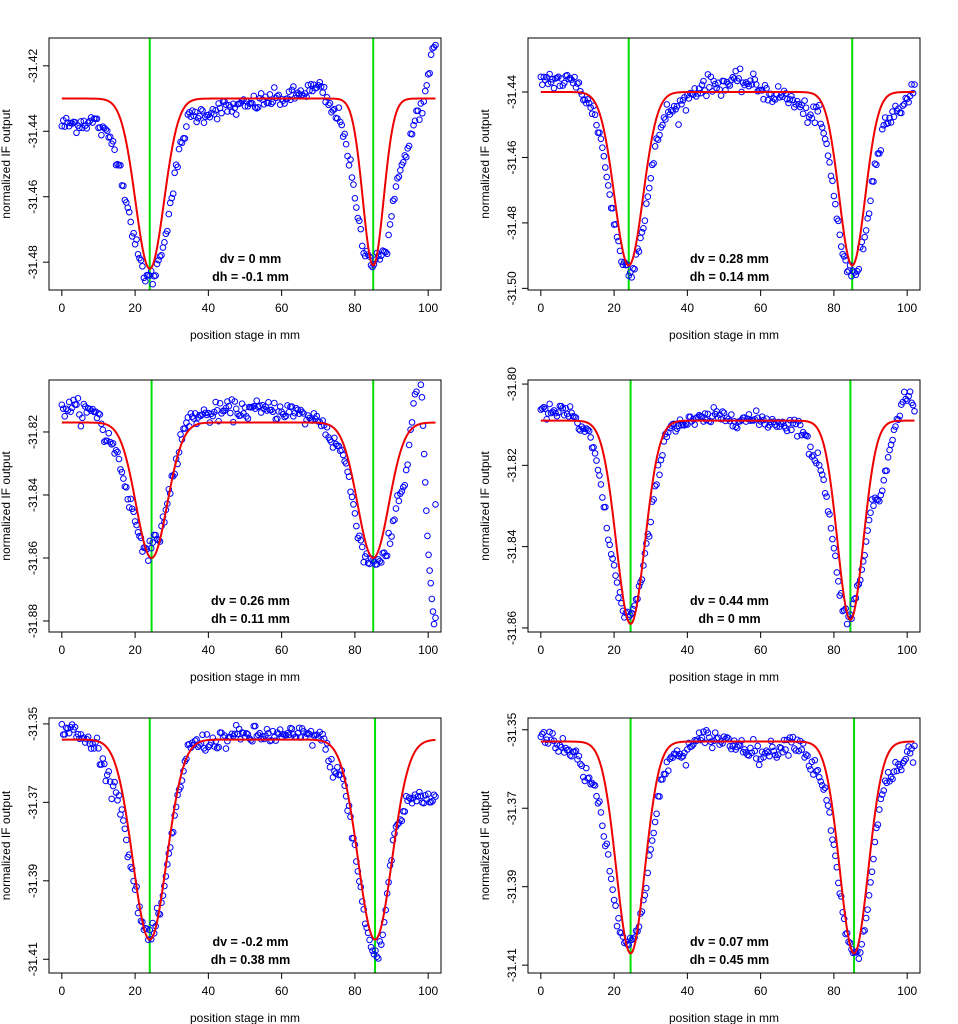  Describe the element at coordinates (6, 506) in the screenshot. I see `y-axis-title: normalized IF output` at that location.